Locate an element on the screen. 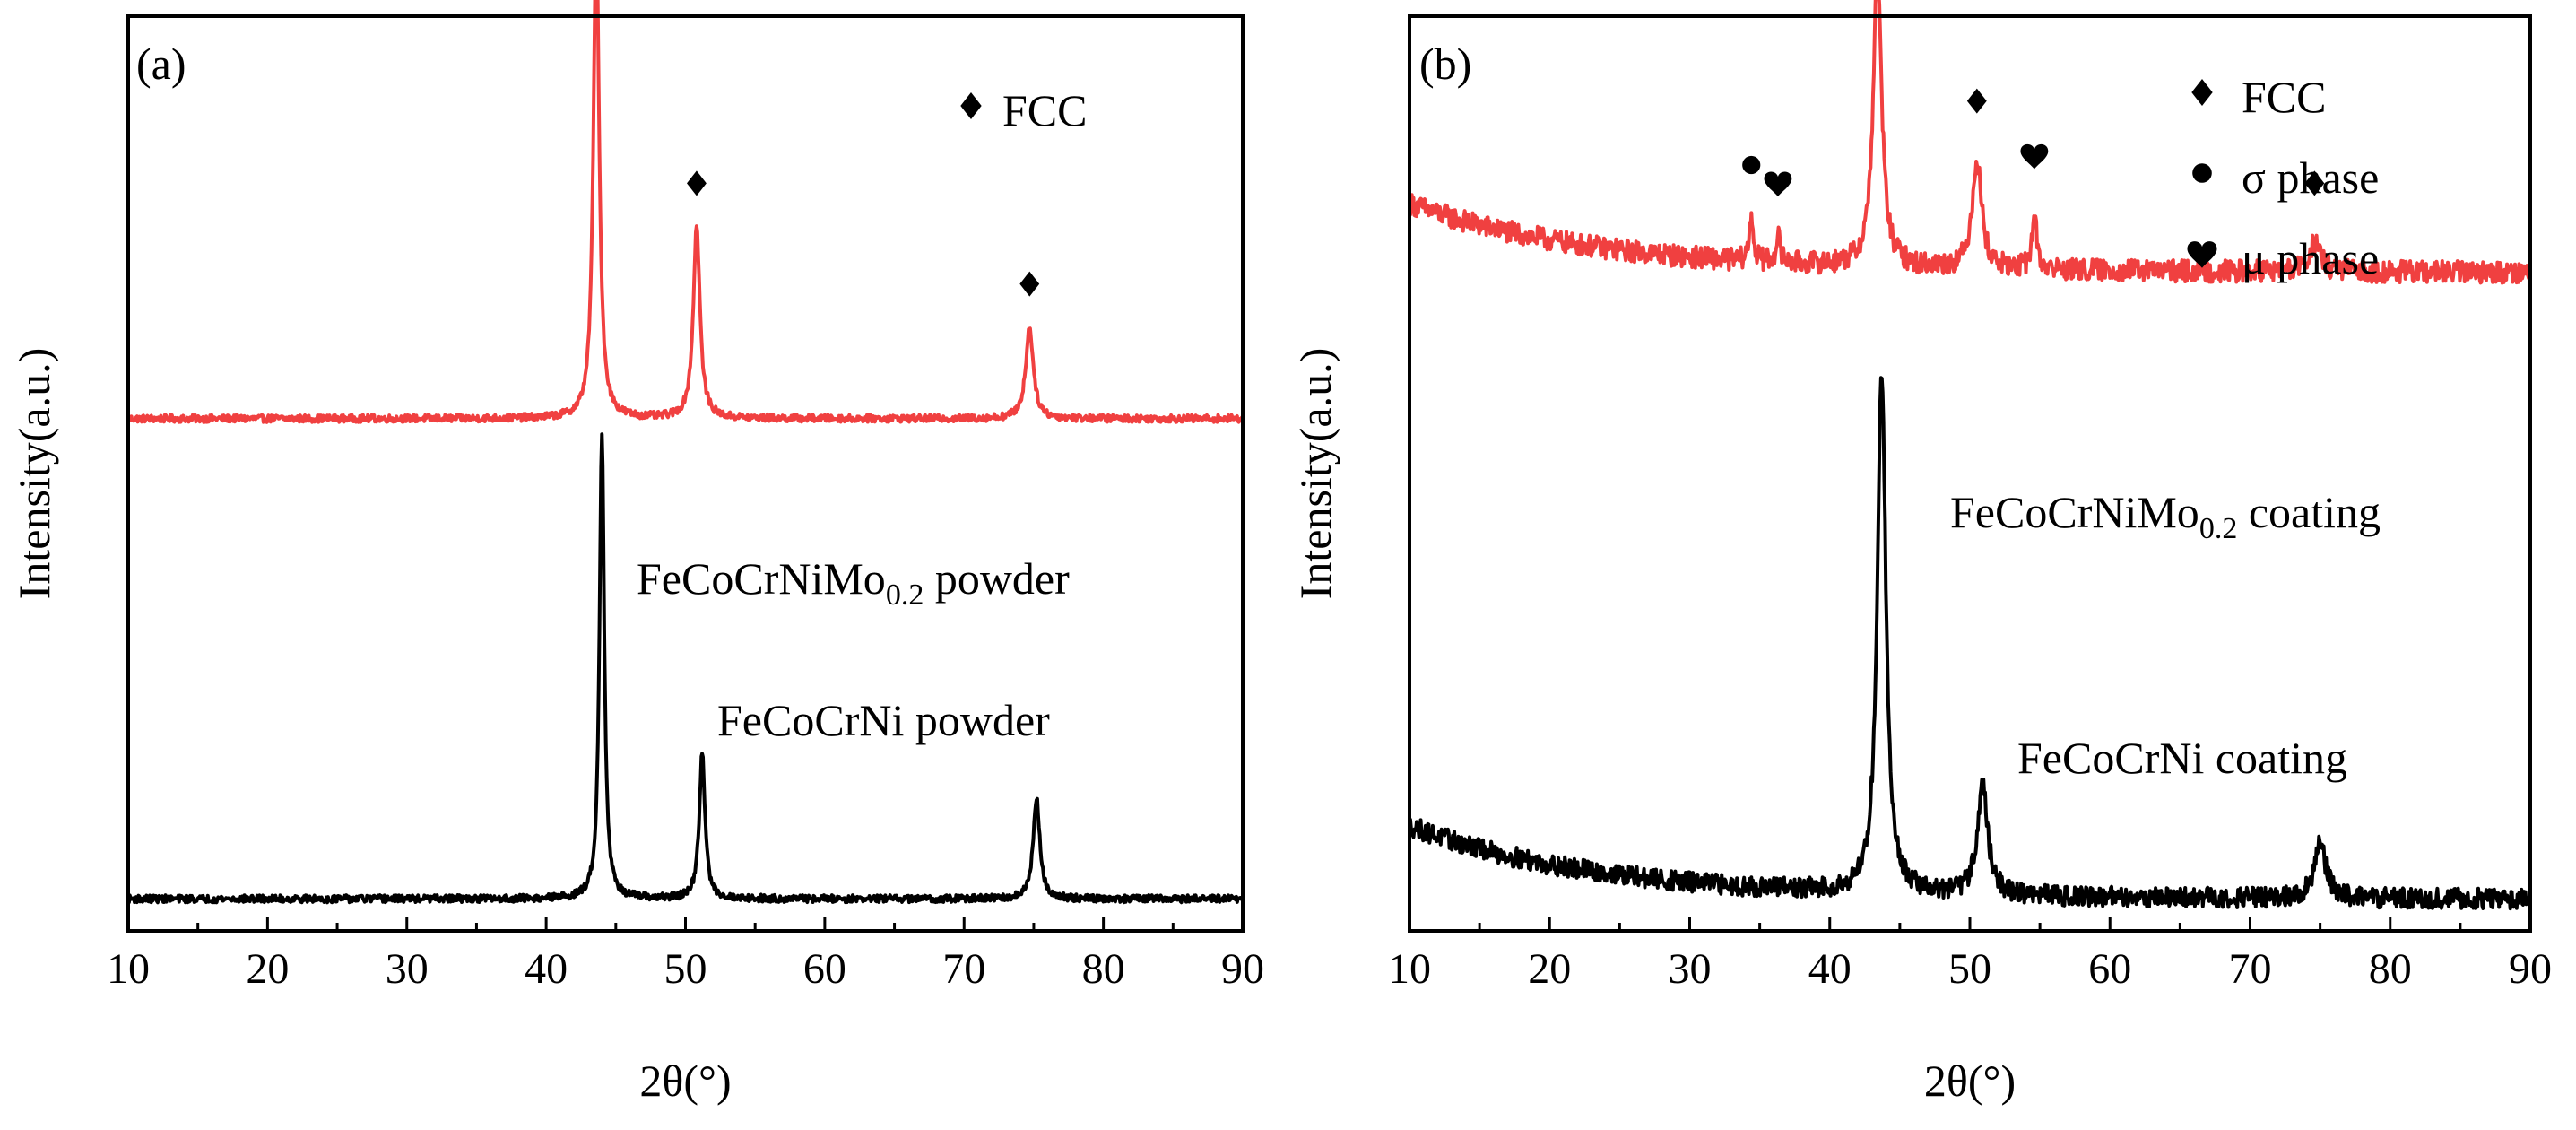 This screenshot has width=2576, height=1130. series-label: FeCoCrNiMo0.2 coating is located at coordinates (2165, 516).